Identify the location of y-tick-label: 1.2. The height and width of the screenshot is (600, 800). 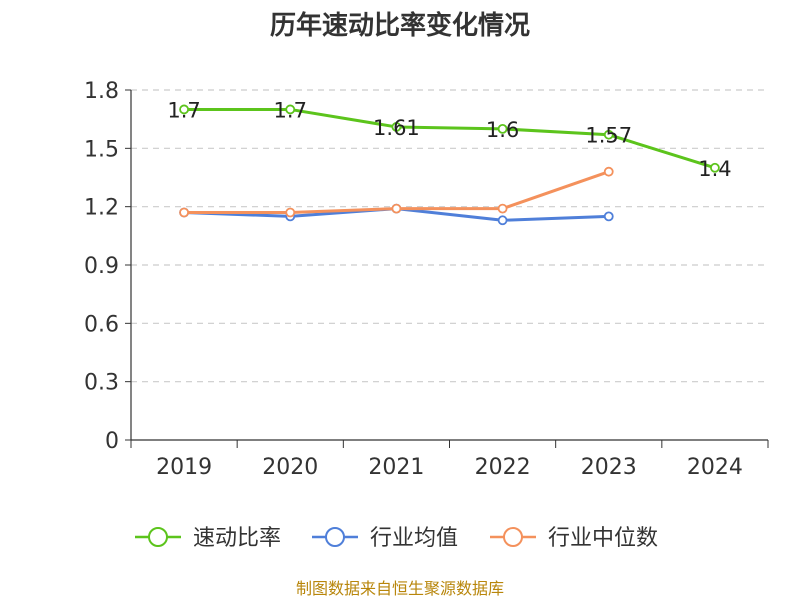
(101, 208).